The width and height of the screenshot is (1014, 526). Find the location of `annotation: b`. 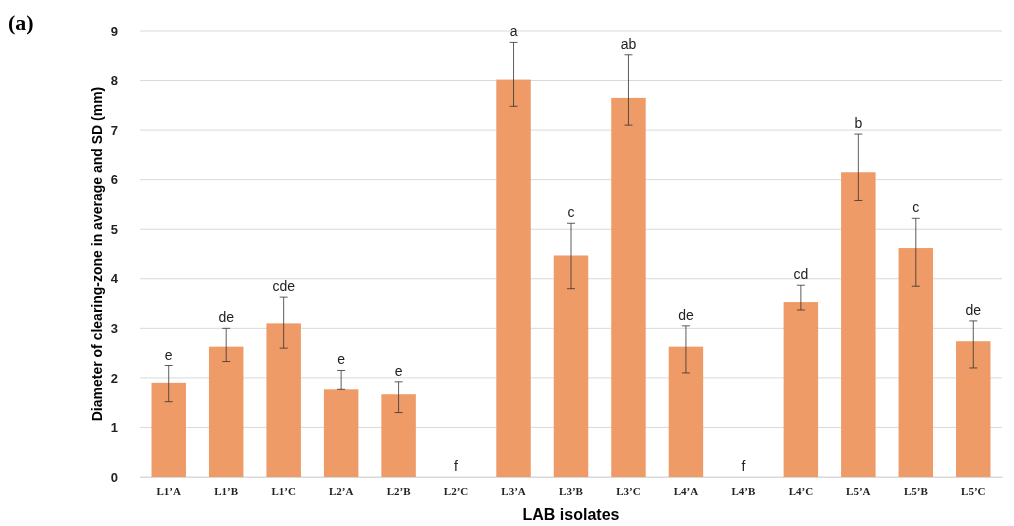

annotation: b is located at coordinates (858, 123).